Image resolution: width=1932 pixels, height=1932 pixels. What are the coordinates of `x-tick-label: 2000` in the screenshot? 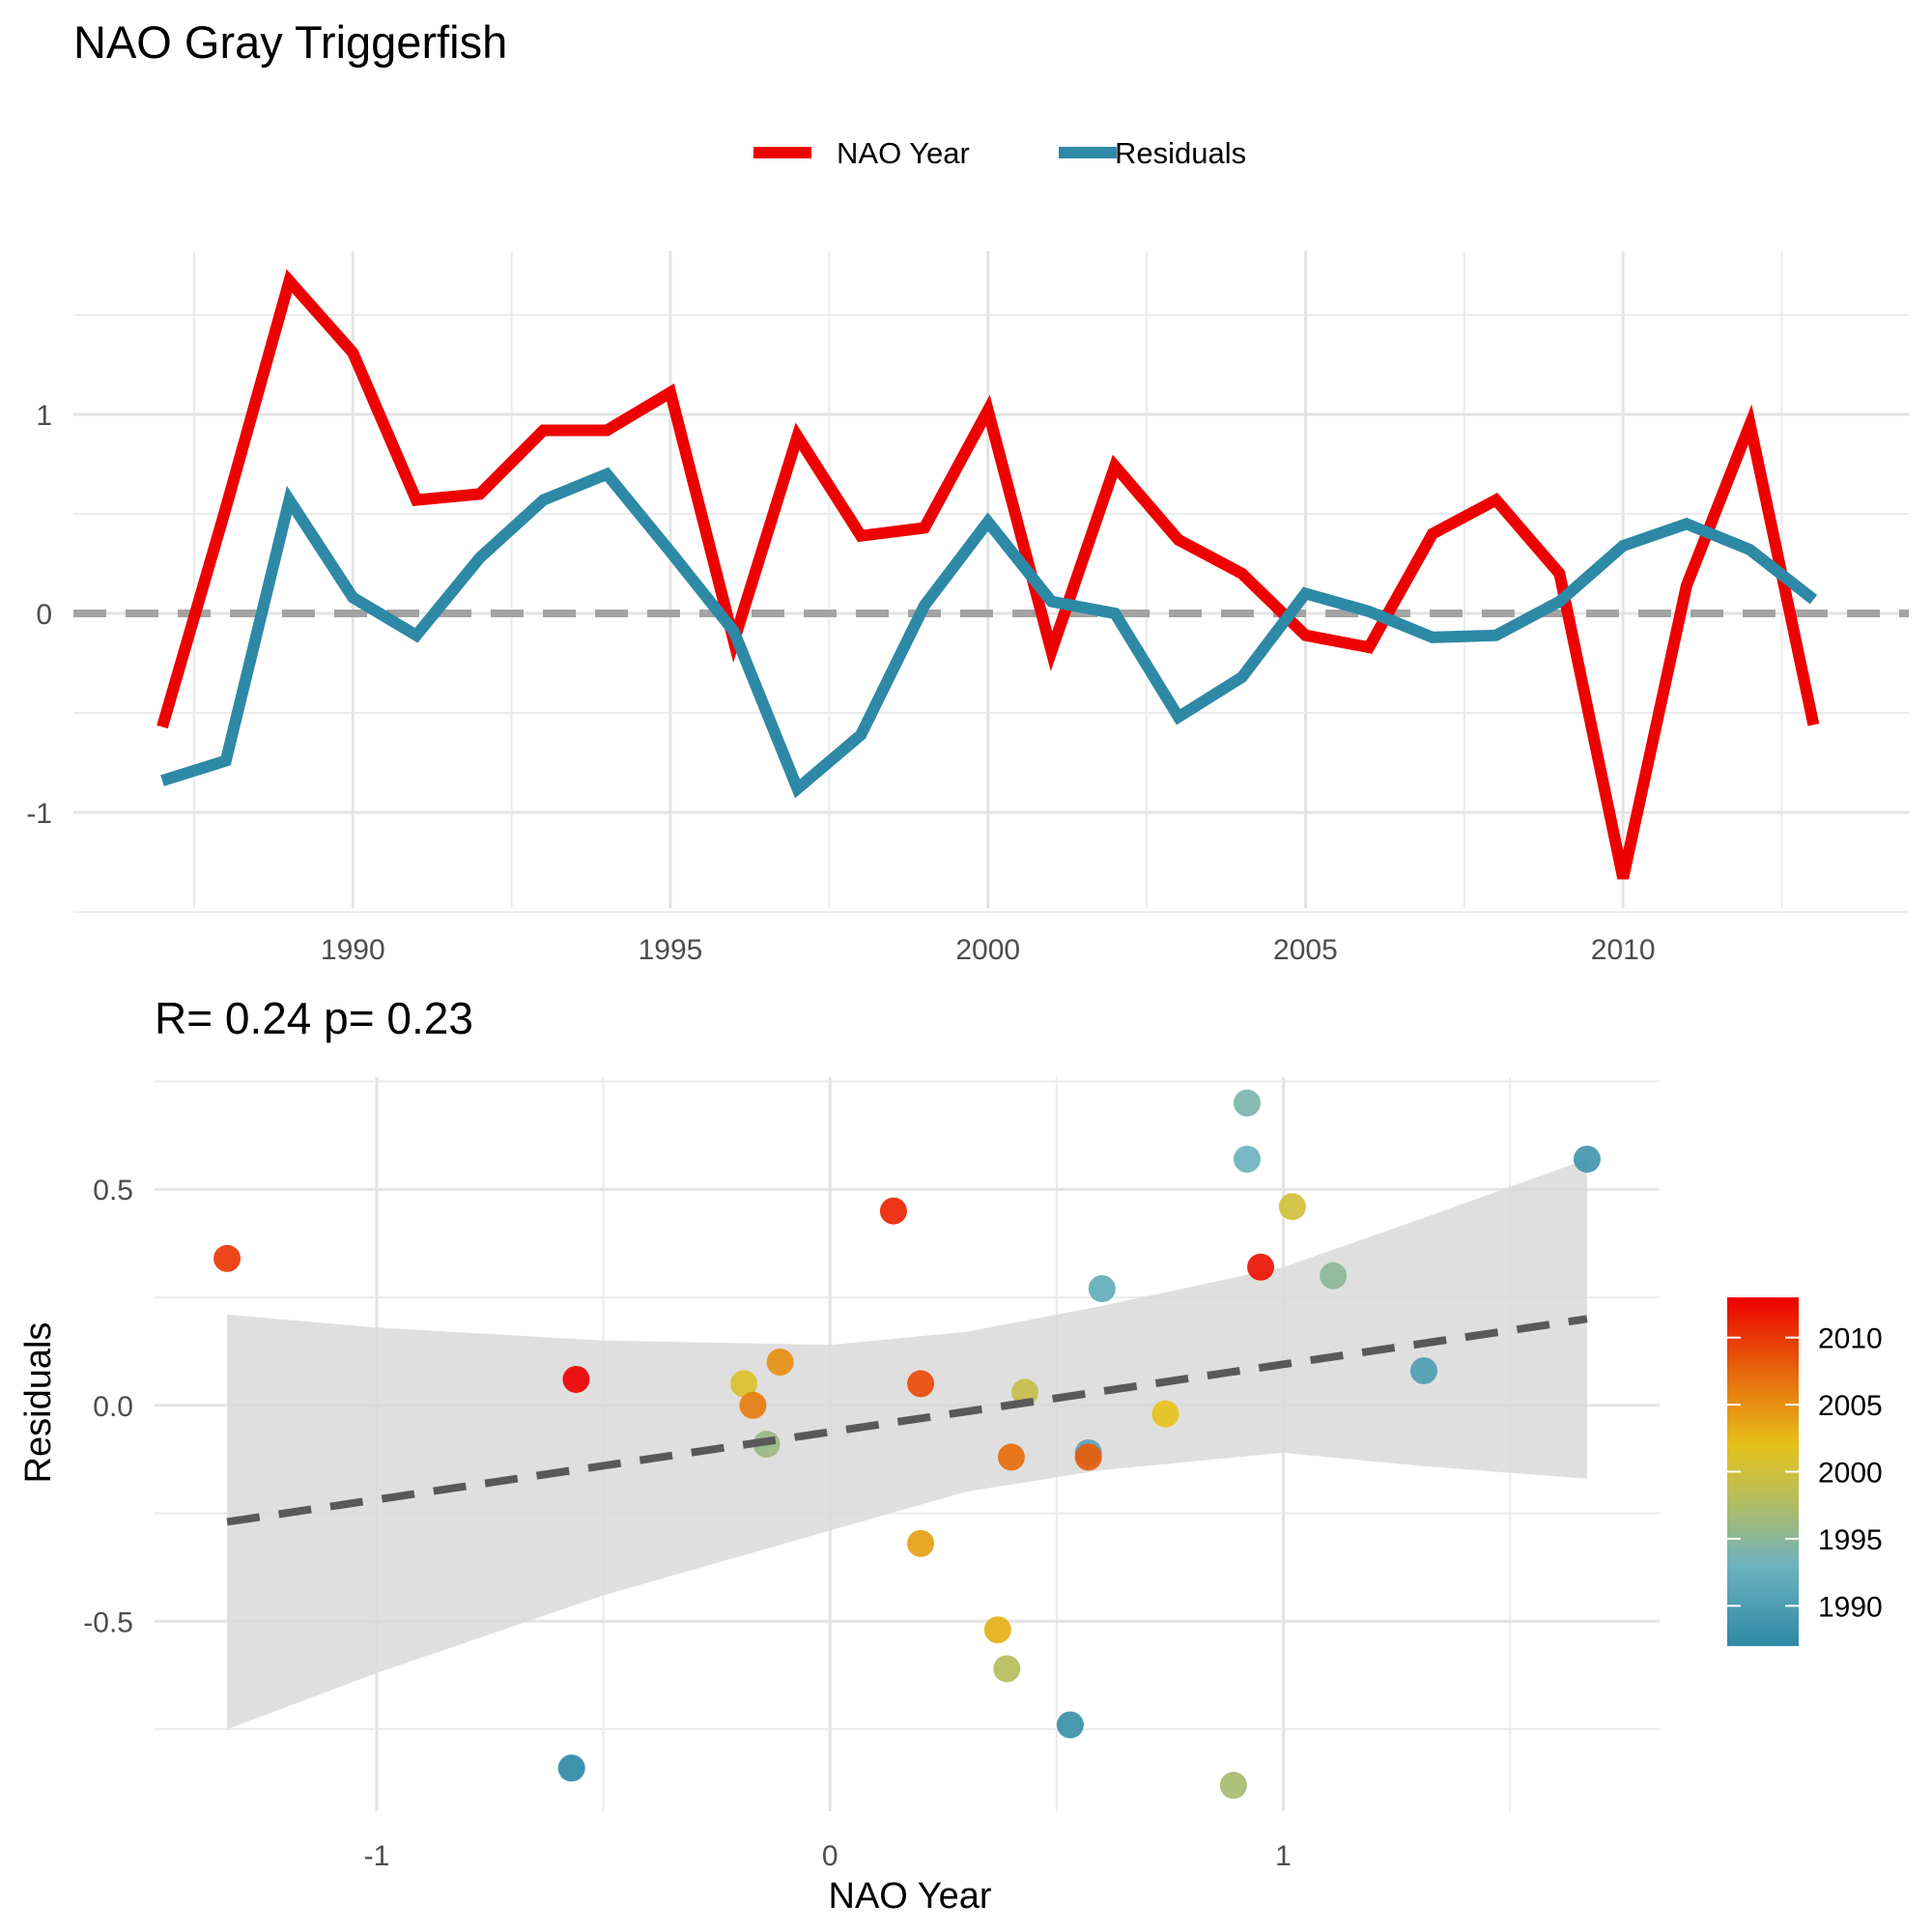 It's located at (987, 950).